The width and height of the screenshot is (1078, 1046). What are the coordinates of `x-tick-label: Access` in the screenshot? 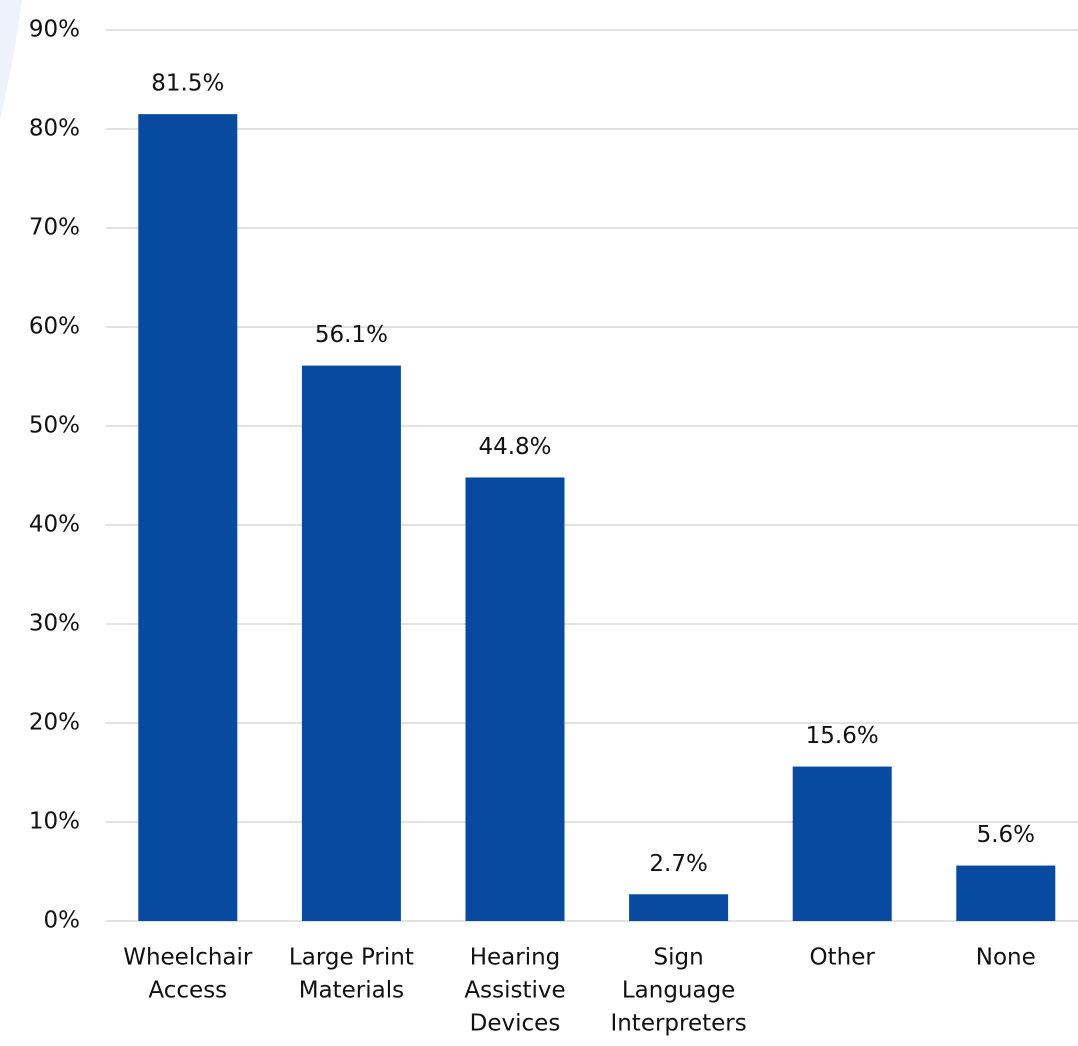 It's located at (187, 991).